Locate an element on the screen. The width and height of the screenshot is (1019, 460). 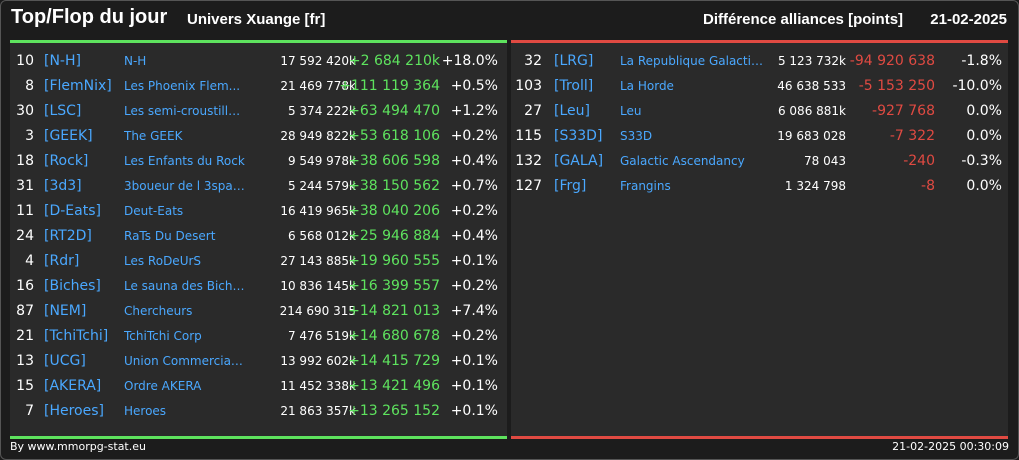
points-difference: +2 684 210k is located at coordinates (394, 61).